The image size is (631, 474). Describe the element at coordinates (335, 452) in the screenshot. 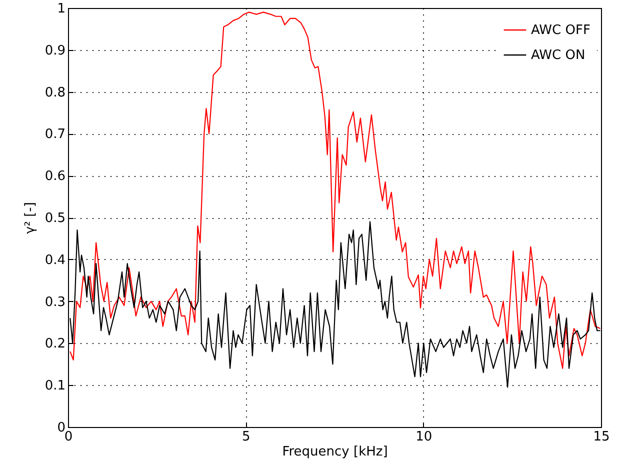

I see `x-axis-title: Frequency [kHz]` at that location.